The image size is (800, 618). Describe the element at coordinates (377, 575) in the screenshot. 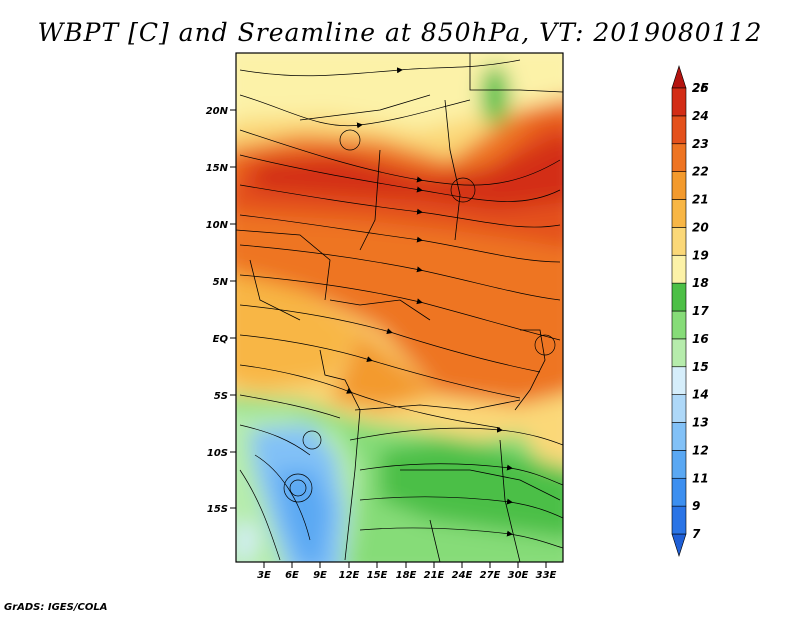

I see `lon-tick-label: 15E` at that location.